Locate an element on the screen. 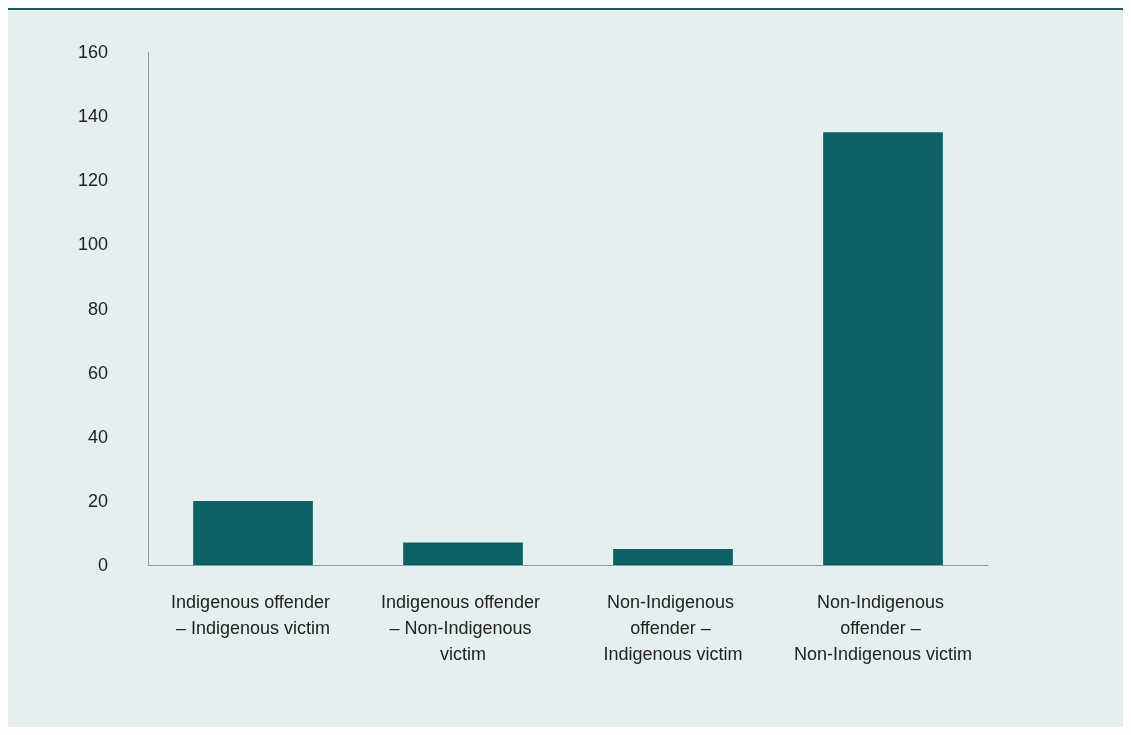 This screenshot has width=1131, height=735. y-tick-label: 160 is located at coordinates (92, 52).